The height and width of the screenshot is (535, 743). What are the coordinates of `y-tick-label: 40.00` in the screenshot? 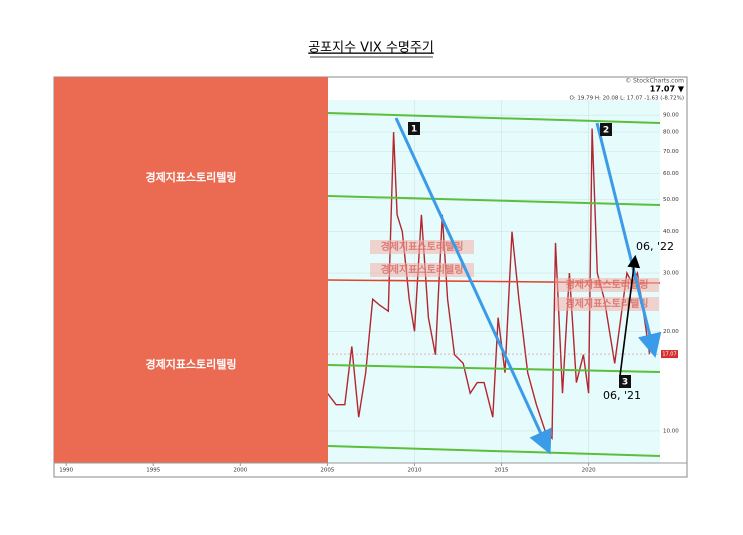 It's located at (671, 232).